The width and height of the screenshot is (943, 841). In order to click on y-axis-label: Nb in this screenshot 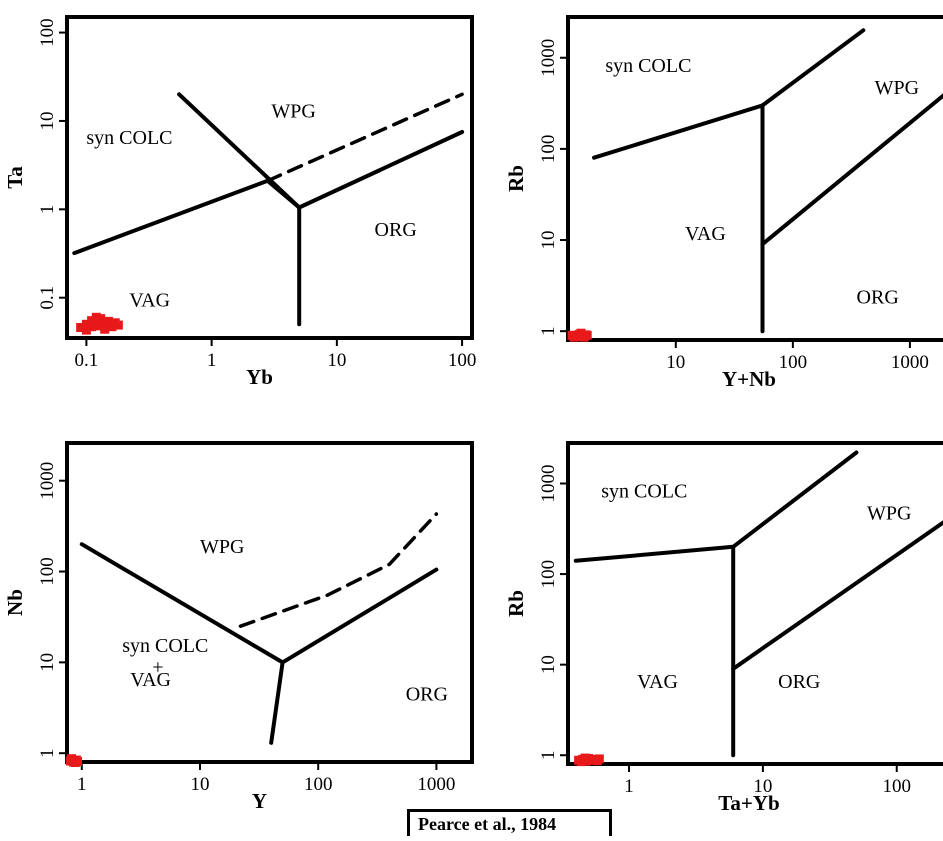, I will do `click(15, 602)`.